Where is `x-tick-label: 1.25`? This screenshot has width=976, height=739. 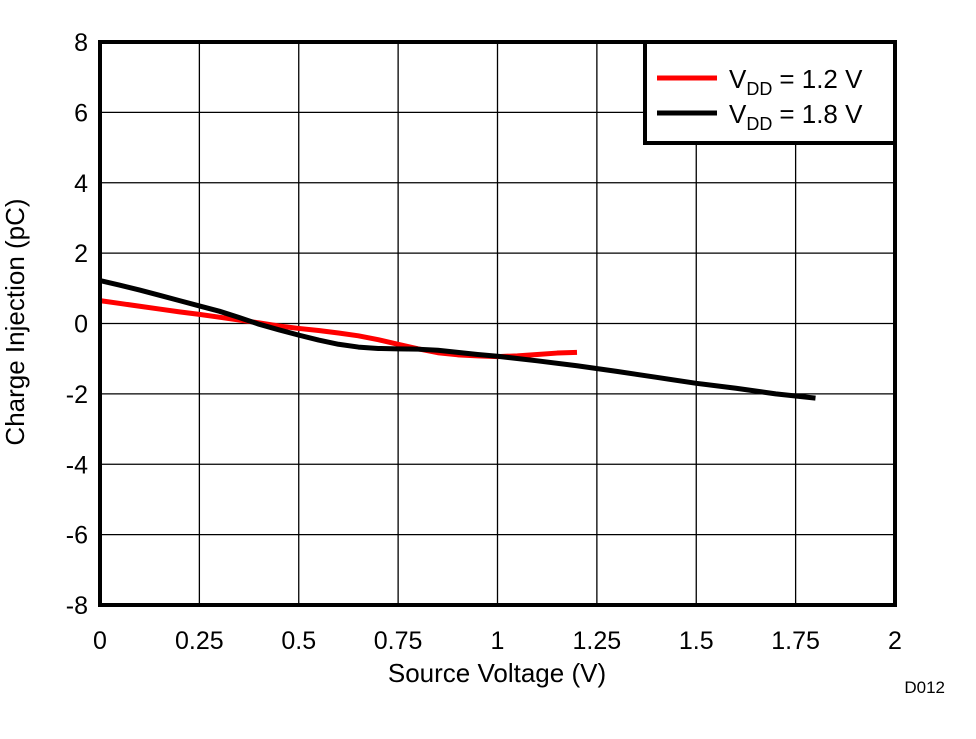 x-tick-label: 1.25 is located at coordinates (597, 641).